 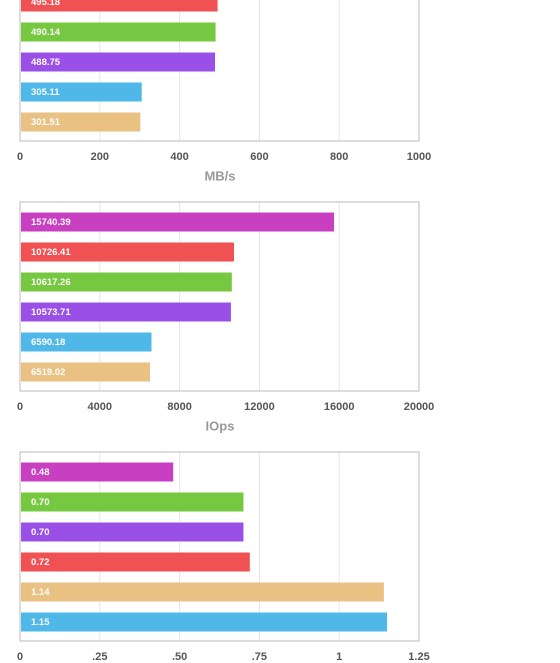 What do you see at coordinates (220, 425) in the screenshot?
I see `axis-title: IOps` at bounding box center [220, 425].